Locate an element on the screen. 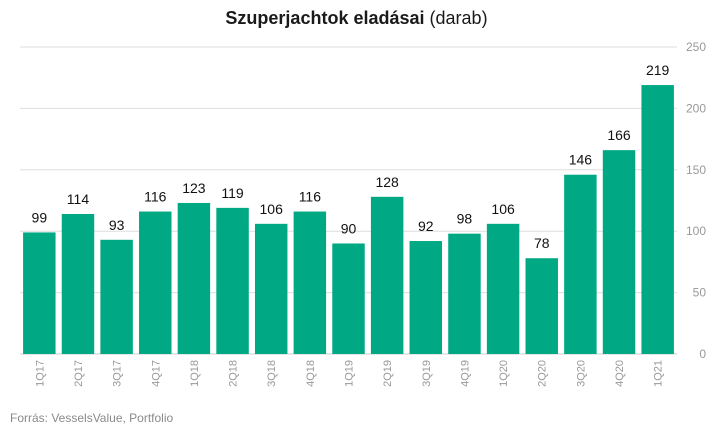  data-label: 166 is located at coordinates (619, 135).